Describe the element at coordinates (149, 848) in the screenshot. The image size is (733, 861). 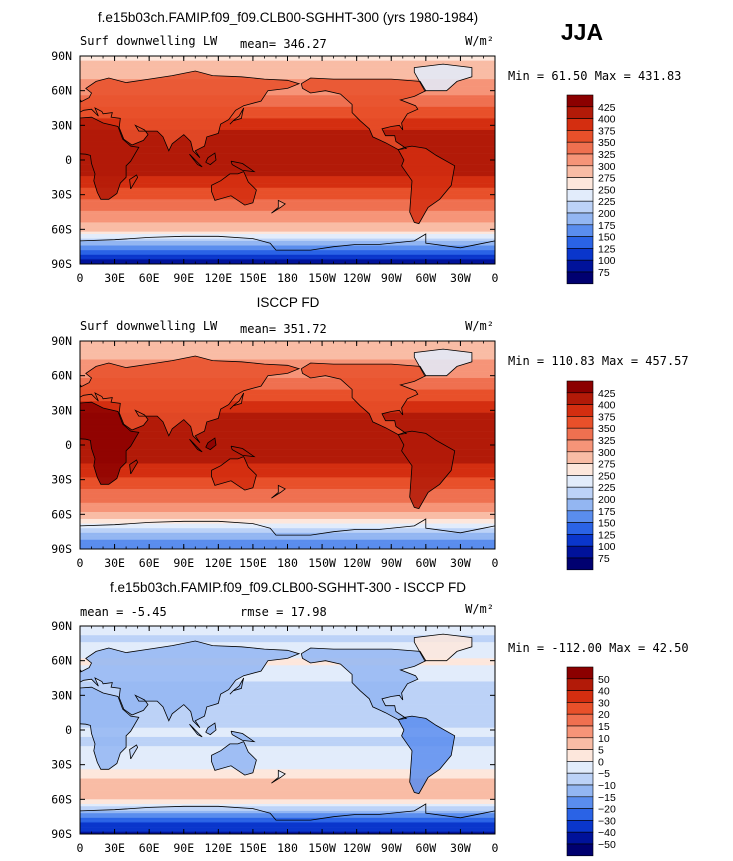
I see `x-tick-label: 60E` at that location.